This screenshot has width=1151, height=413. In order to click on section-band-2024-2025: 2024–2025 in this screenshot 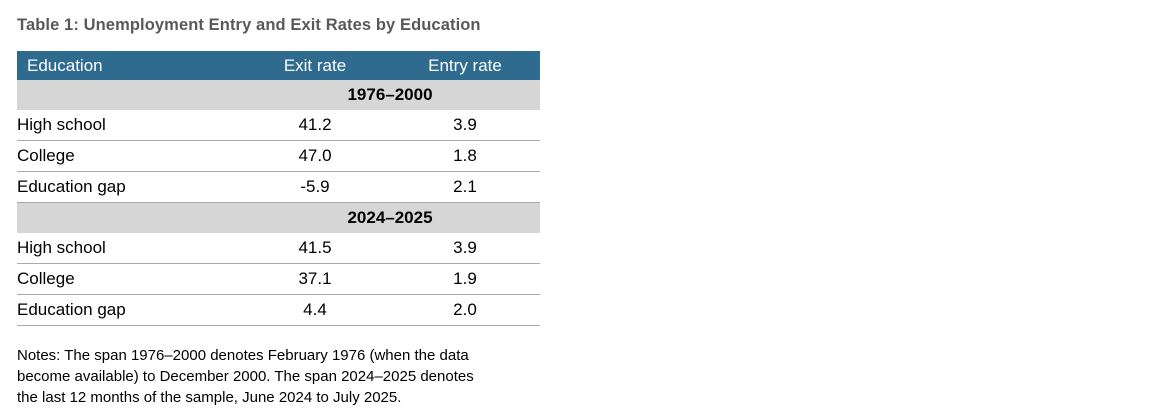, I will do `click(278, 217)`.